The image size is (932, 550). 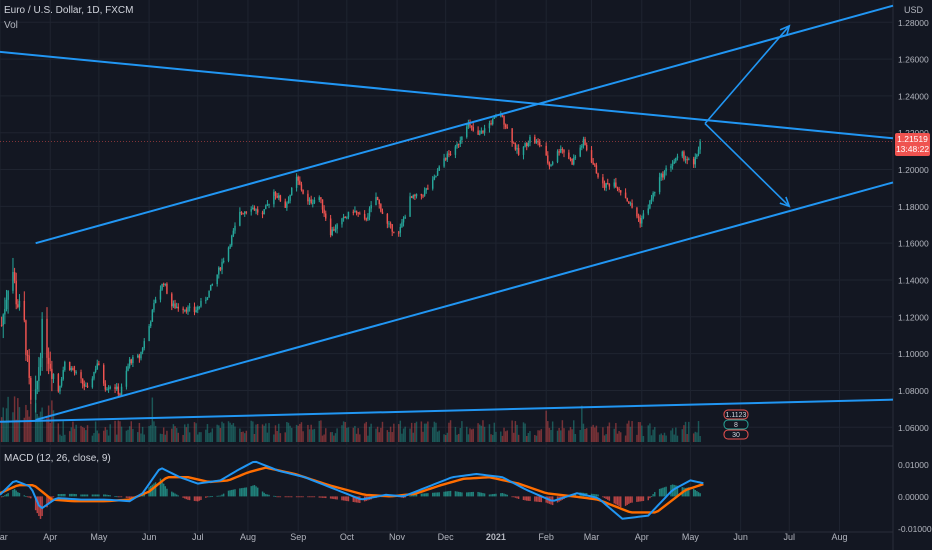 What do you see at coordinates (736, 435) in the screenshot?
I see `volume-badge-label: 30` at bounding box center [736, 435].